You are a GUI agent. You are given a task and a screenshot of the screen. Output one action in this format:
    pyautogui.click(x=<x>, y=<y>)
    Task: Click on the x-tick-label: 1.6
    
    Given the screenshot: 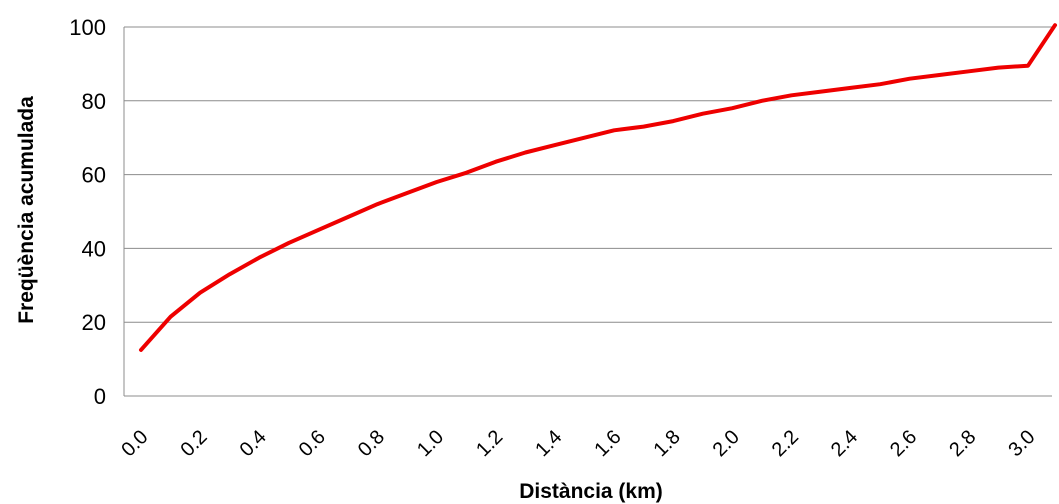 What is the action you would take?
    pyautogui.click(x=607, y=443)
    